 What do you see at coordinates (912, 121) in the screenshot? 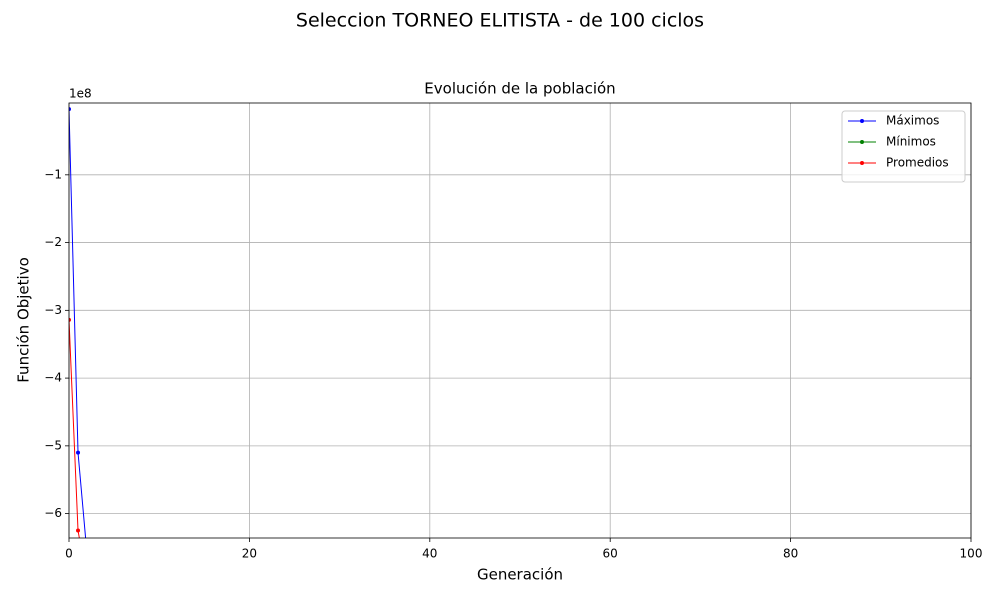
I see `legend-label: Máximos` at bounding box center [912, 121].